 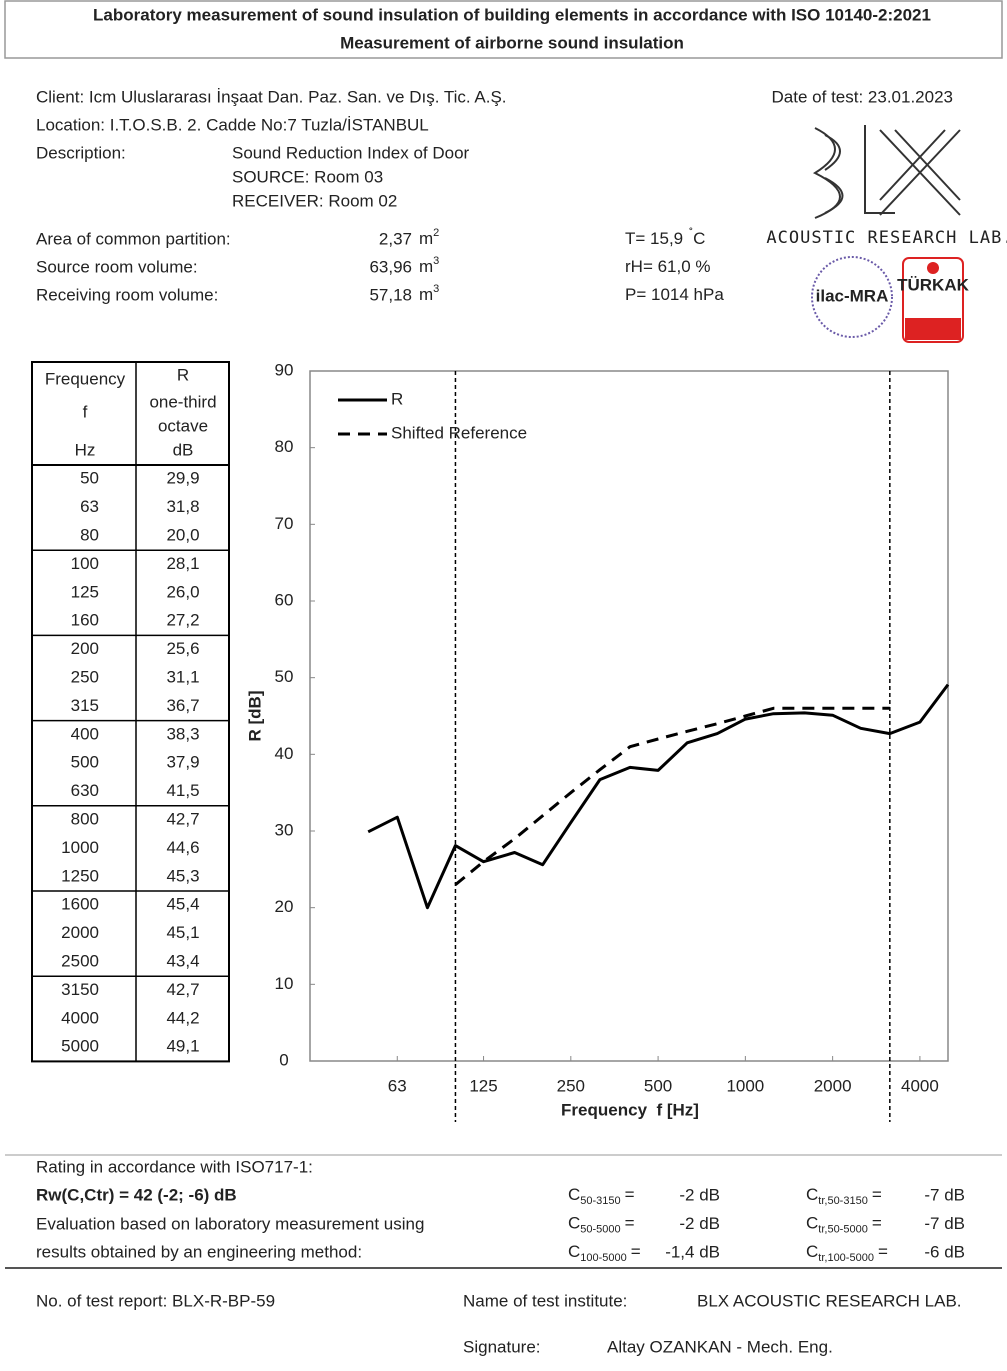 I want to click on table-frequency: 2000, so click(x=80, y=932).